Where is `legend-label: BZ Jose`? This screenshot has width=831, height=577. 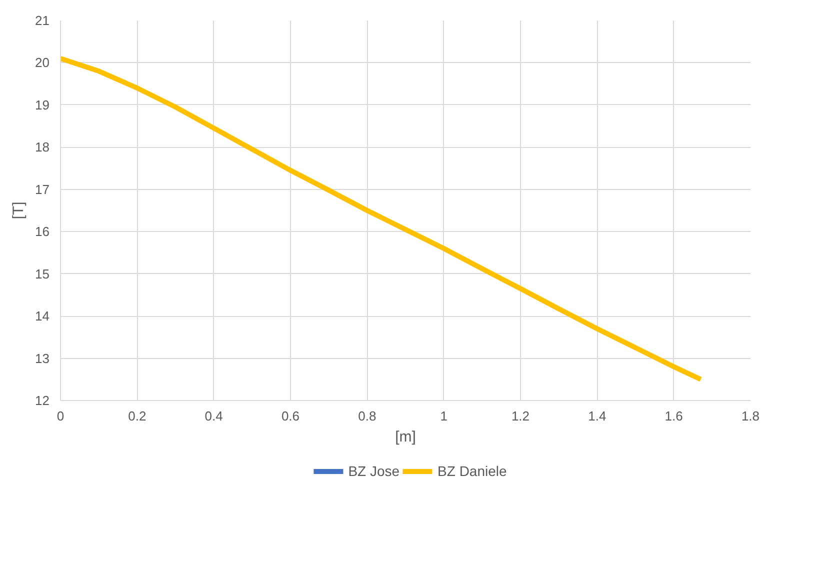 legend-label: BZ Jose is located at coordinates (374, 470).